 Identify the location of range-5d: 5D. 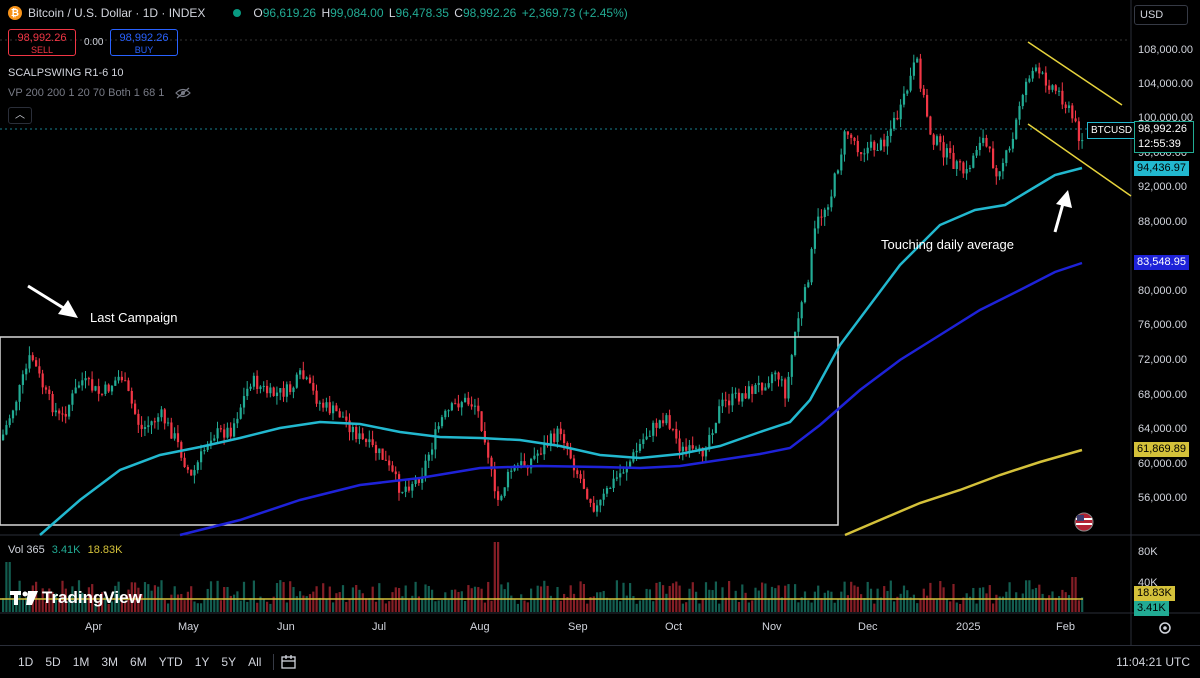
(53, 662).